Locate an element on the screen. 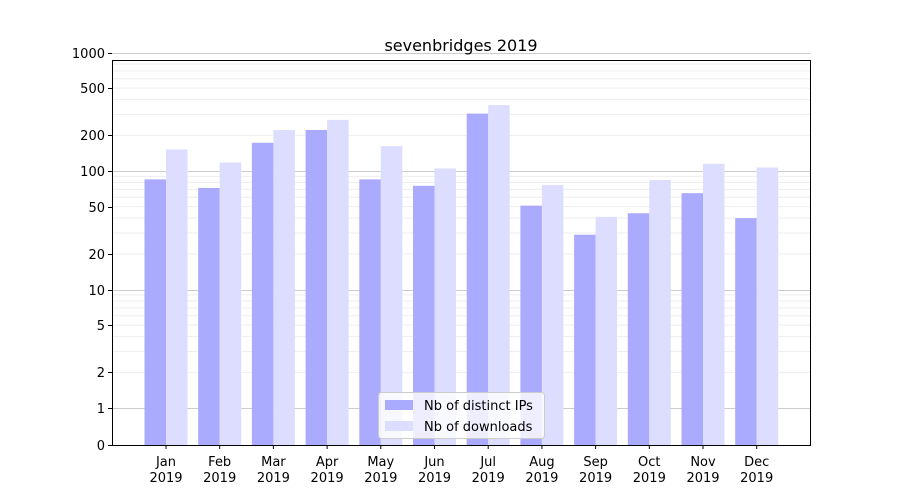  y-tick-label: 20 is located at coordinates (96, 255).